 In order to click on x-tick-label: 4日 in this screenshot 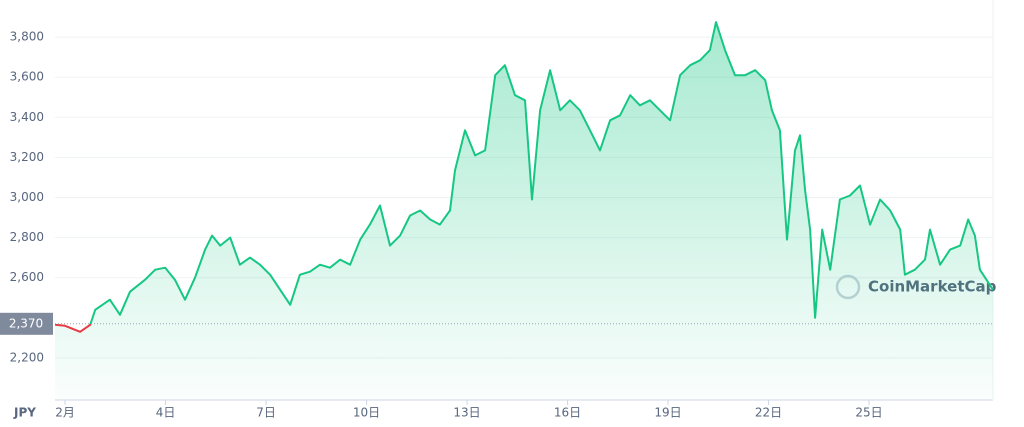, I will do `click(166, 413)`.